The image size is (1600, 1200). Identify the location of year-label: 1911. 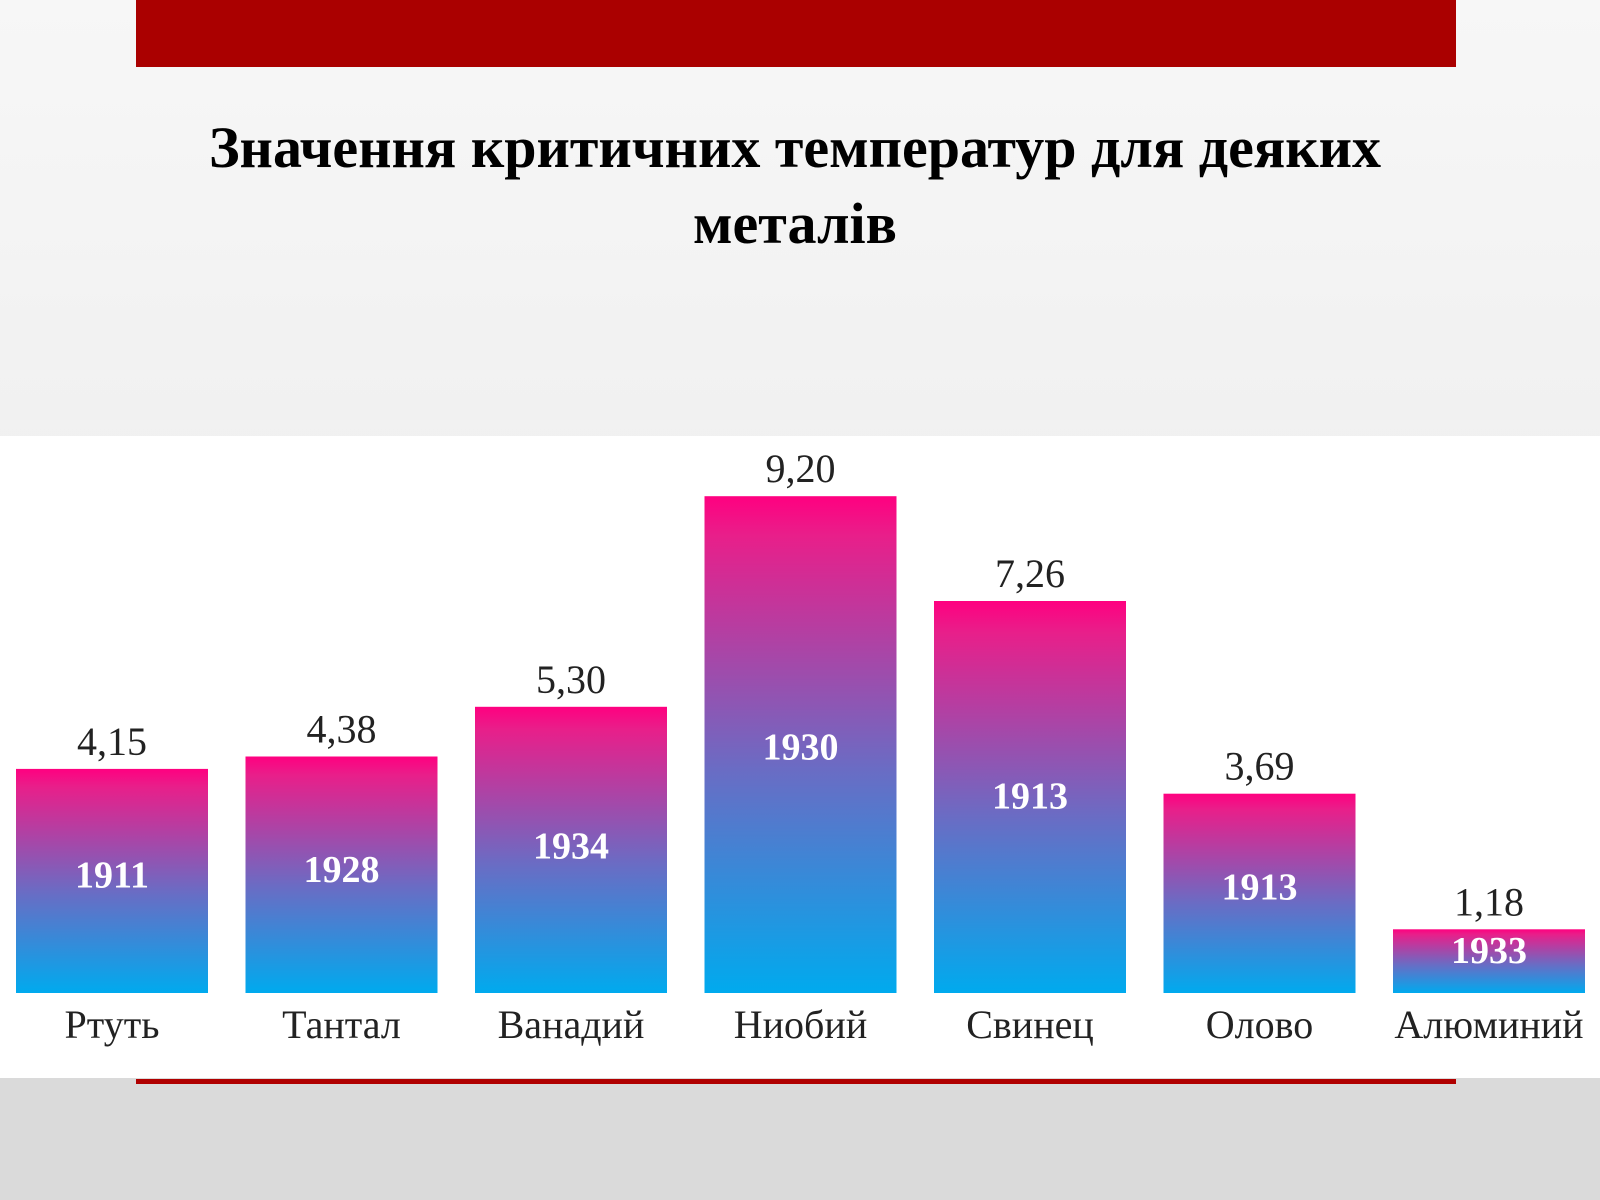
(112, 876).